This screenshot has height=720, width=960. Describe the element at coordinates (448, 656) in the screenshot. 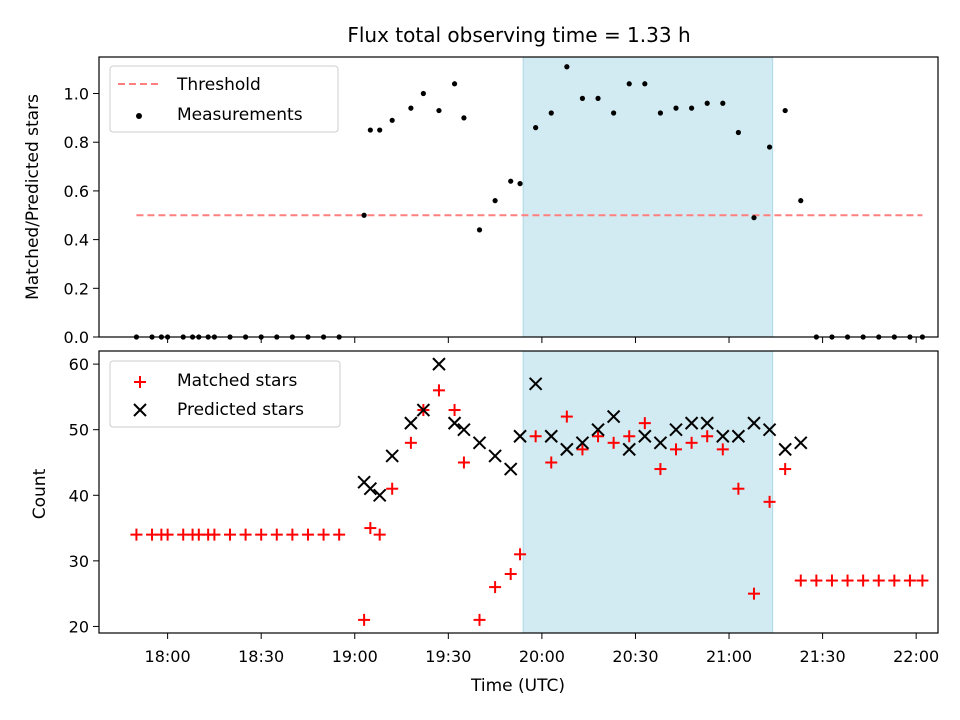

I see `x-tick-label: 19:30` at that location.